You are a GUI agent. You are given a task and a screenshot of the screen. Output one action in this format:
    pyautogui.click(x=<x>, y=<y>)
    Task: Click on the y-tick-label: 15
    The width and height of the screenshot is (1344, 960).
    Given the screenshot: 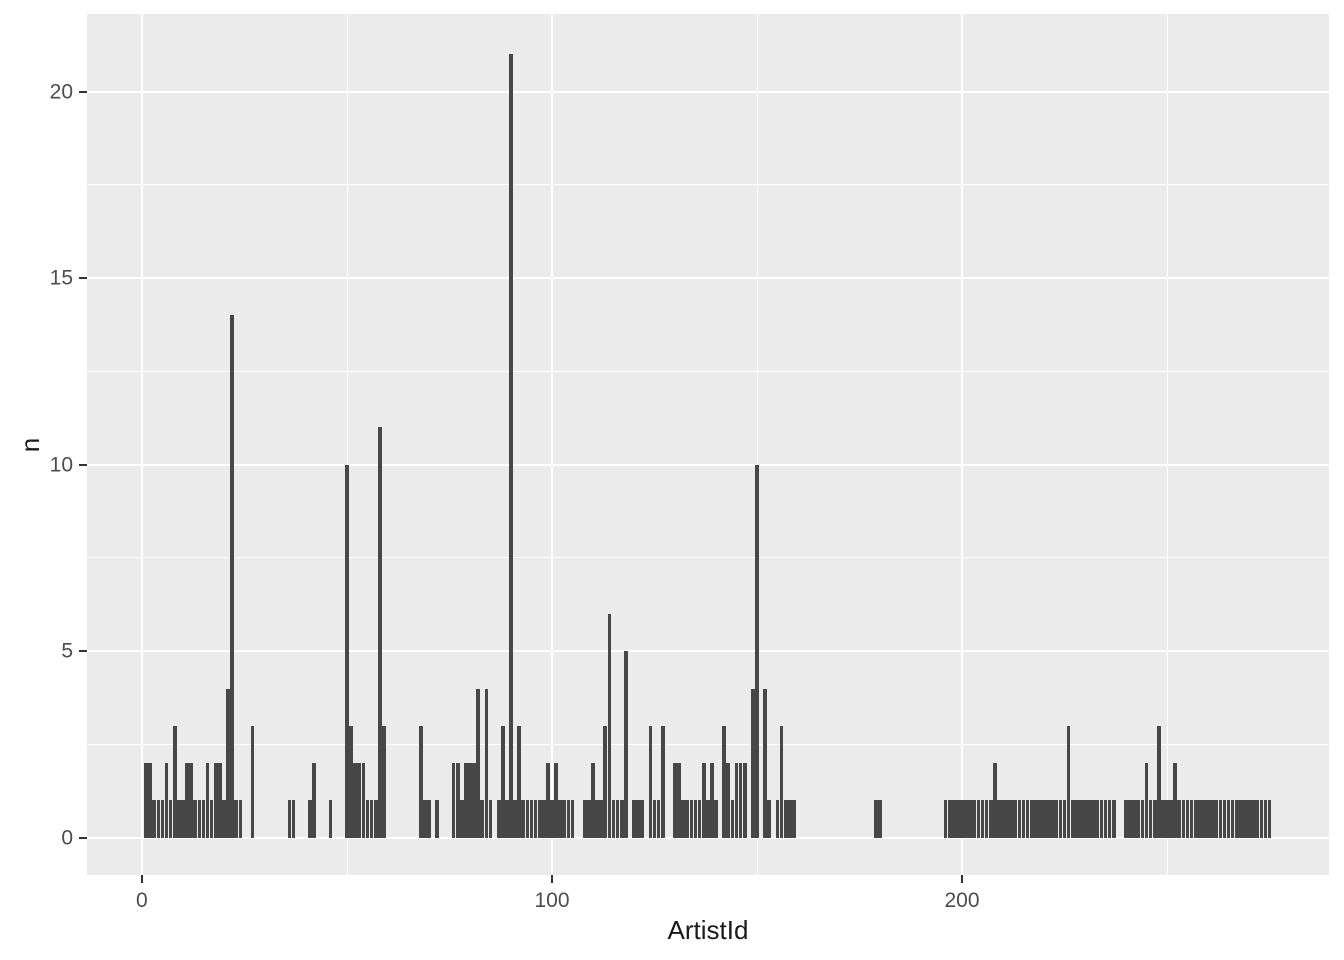 What is the action you would take?
    pyautogui.click(x=61, y=278)
    